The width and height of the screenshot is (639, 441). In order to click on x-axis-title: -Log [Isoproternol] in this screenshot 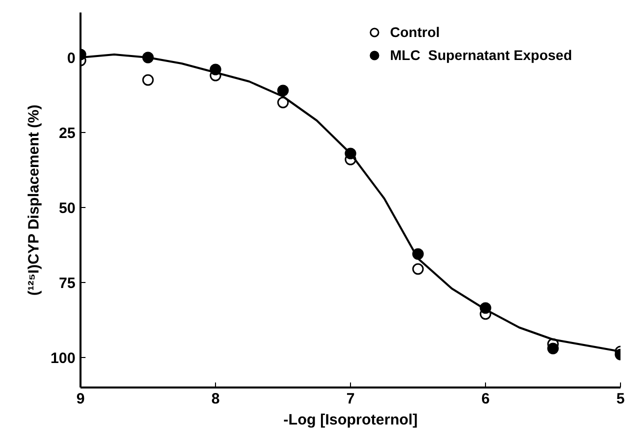, I will do `click(350, 420)`.